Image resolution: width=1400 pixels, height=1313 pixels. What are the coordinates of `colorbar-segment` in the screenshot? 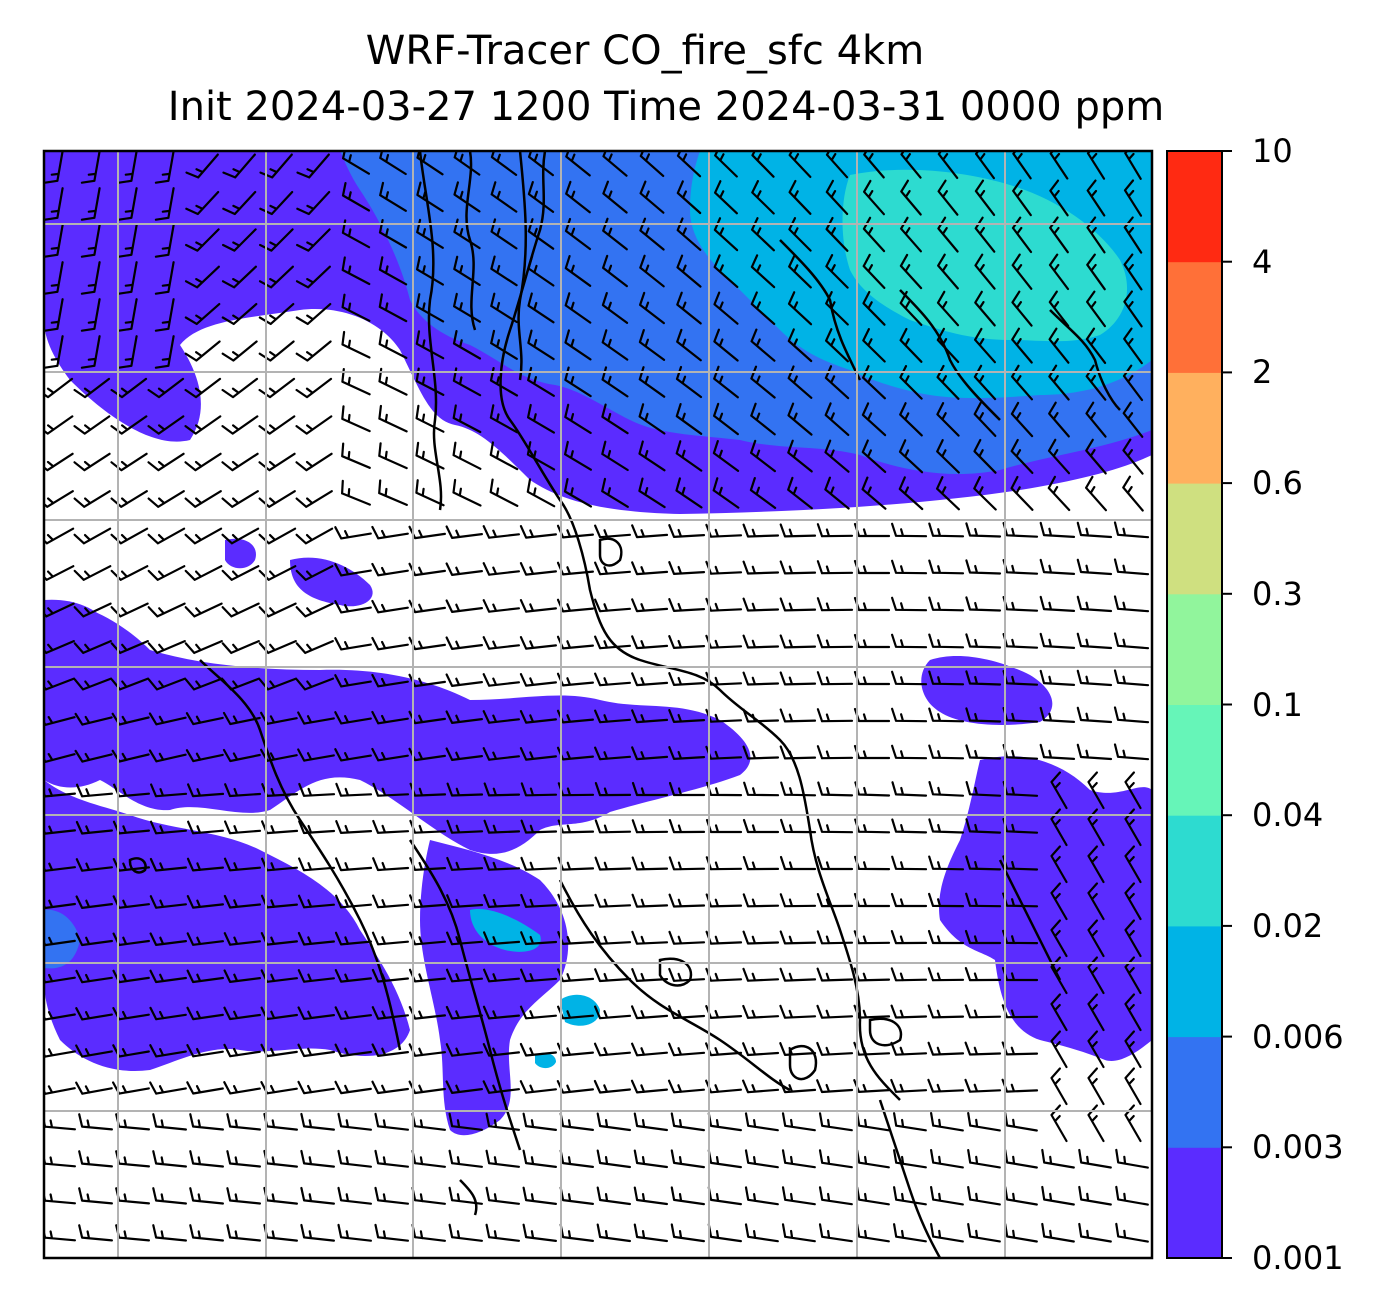 It's located at (1194, 317).